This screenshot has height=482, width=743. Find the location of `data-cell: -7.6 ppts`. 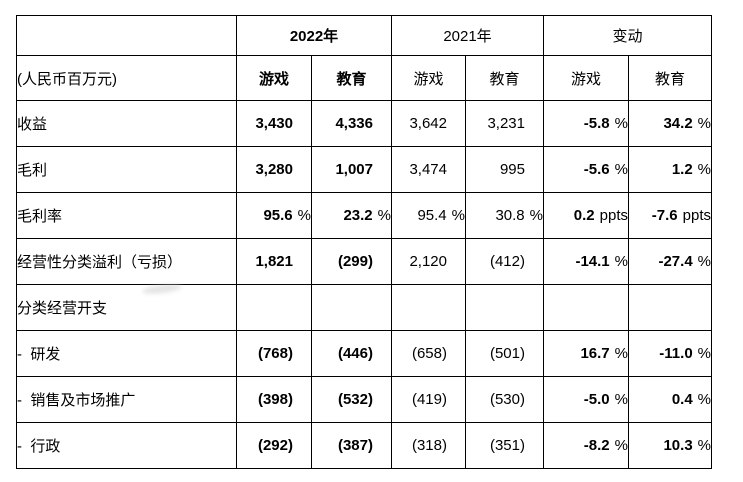

data-cell: -7.6 ppts is located at coordinates (670, 215).